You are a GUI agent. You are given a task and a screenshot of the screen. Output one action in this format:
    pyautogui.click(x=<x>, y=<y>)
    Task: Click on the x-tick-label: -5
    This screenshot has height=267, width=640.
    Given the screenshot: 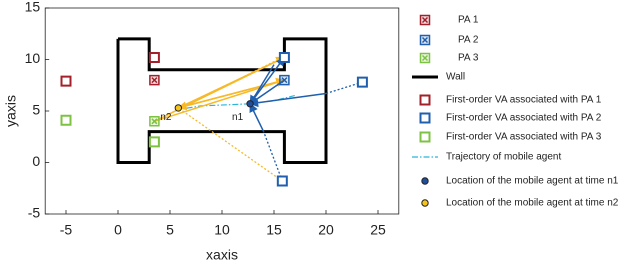 What is the action you would take?
    pyautogui.click(x=66, y=230)
    